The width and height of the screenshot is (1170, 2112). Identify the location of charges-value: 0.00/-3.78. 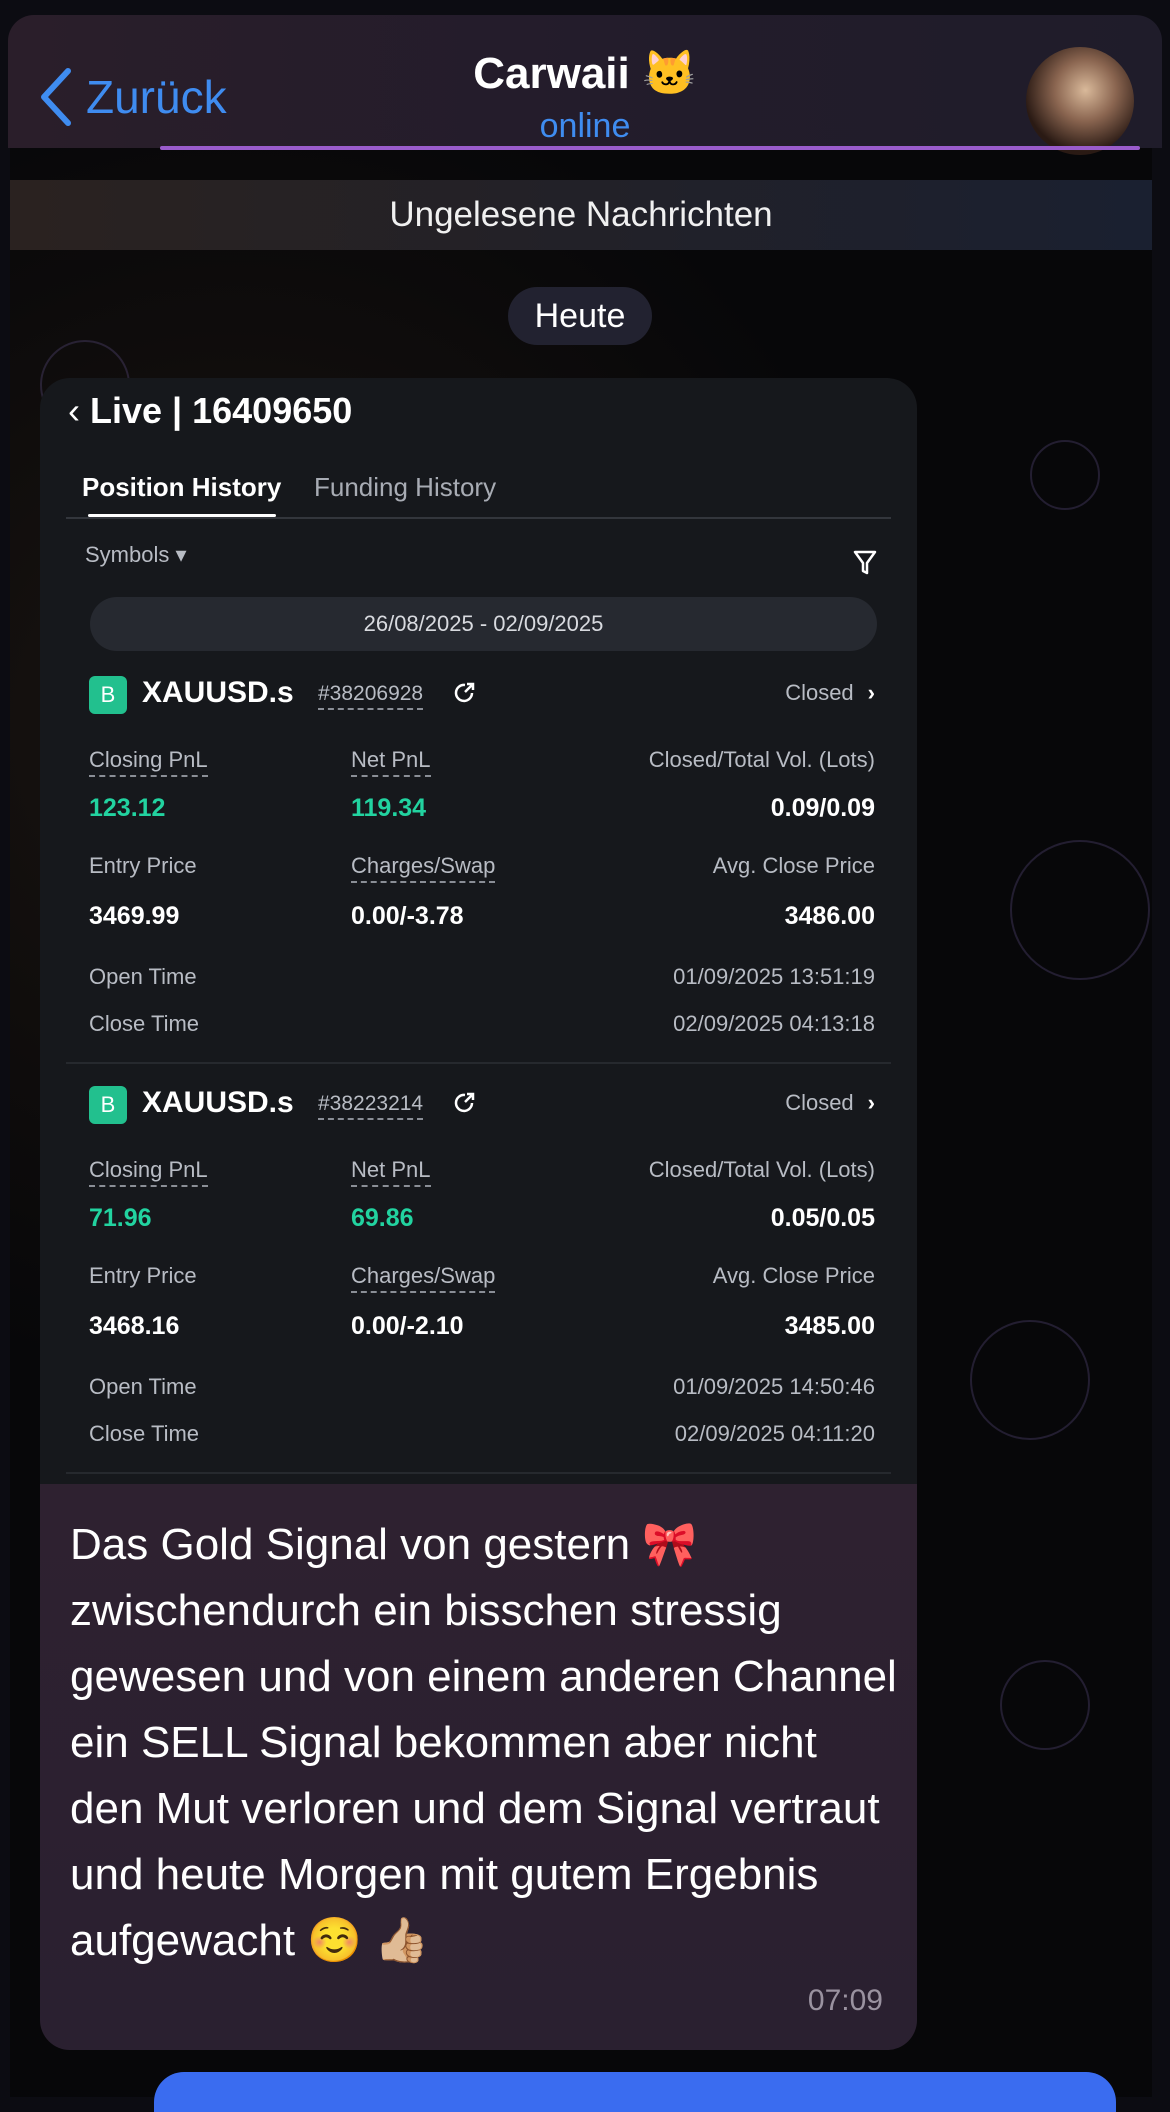
(407, 916).